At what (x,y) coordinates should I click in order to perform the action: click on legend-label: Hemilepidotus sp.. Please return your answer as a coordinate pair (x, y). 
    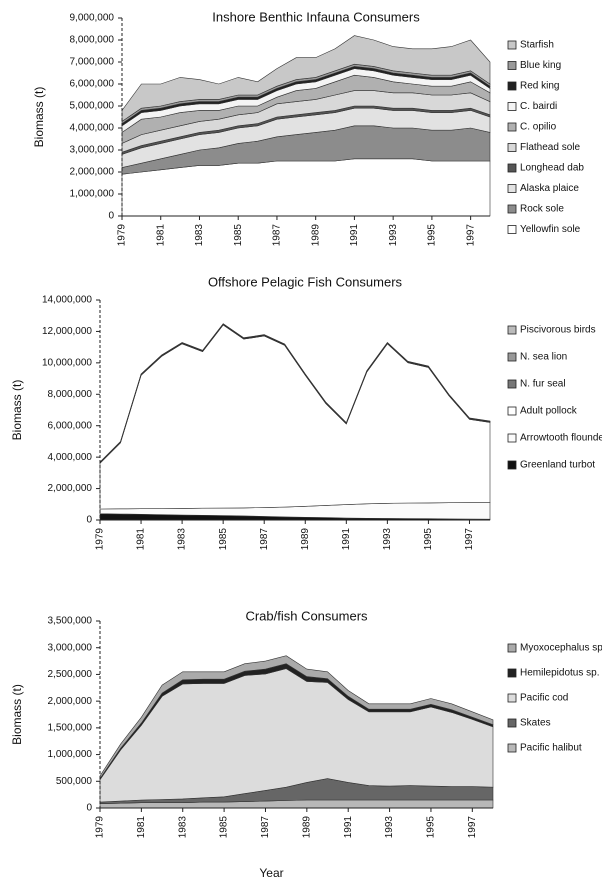
    Looking at the image, I should click on (559, 673).